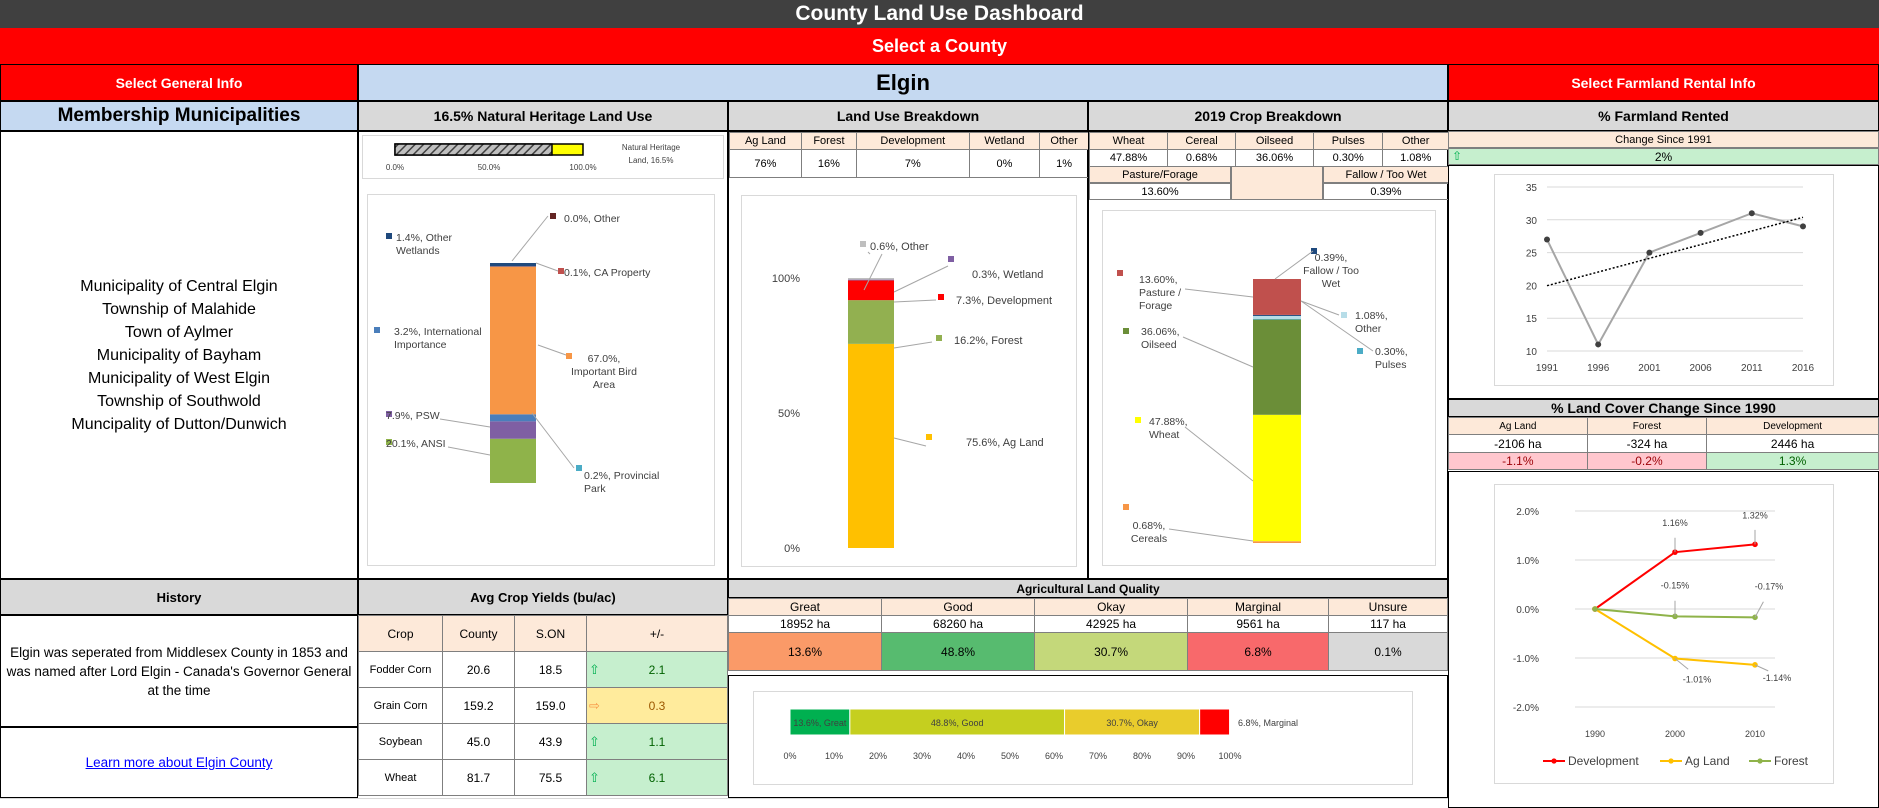 This screenshot has width=1879, height=808. I want to click on heritage-segment, so click(513, 430).